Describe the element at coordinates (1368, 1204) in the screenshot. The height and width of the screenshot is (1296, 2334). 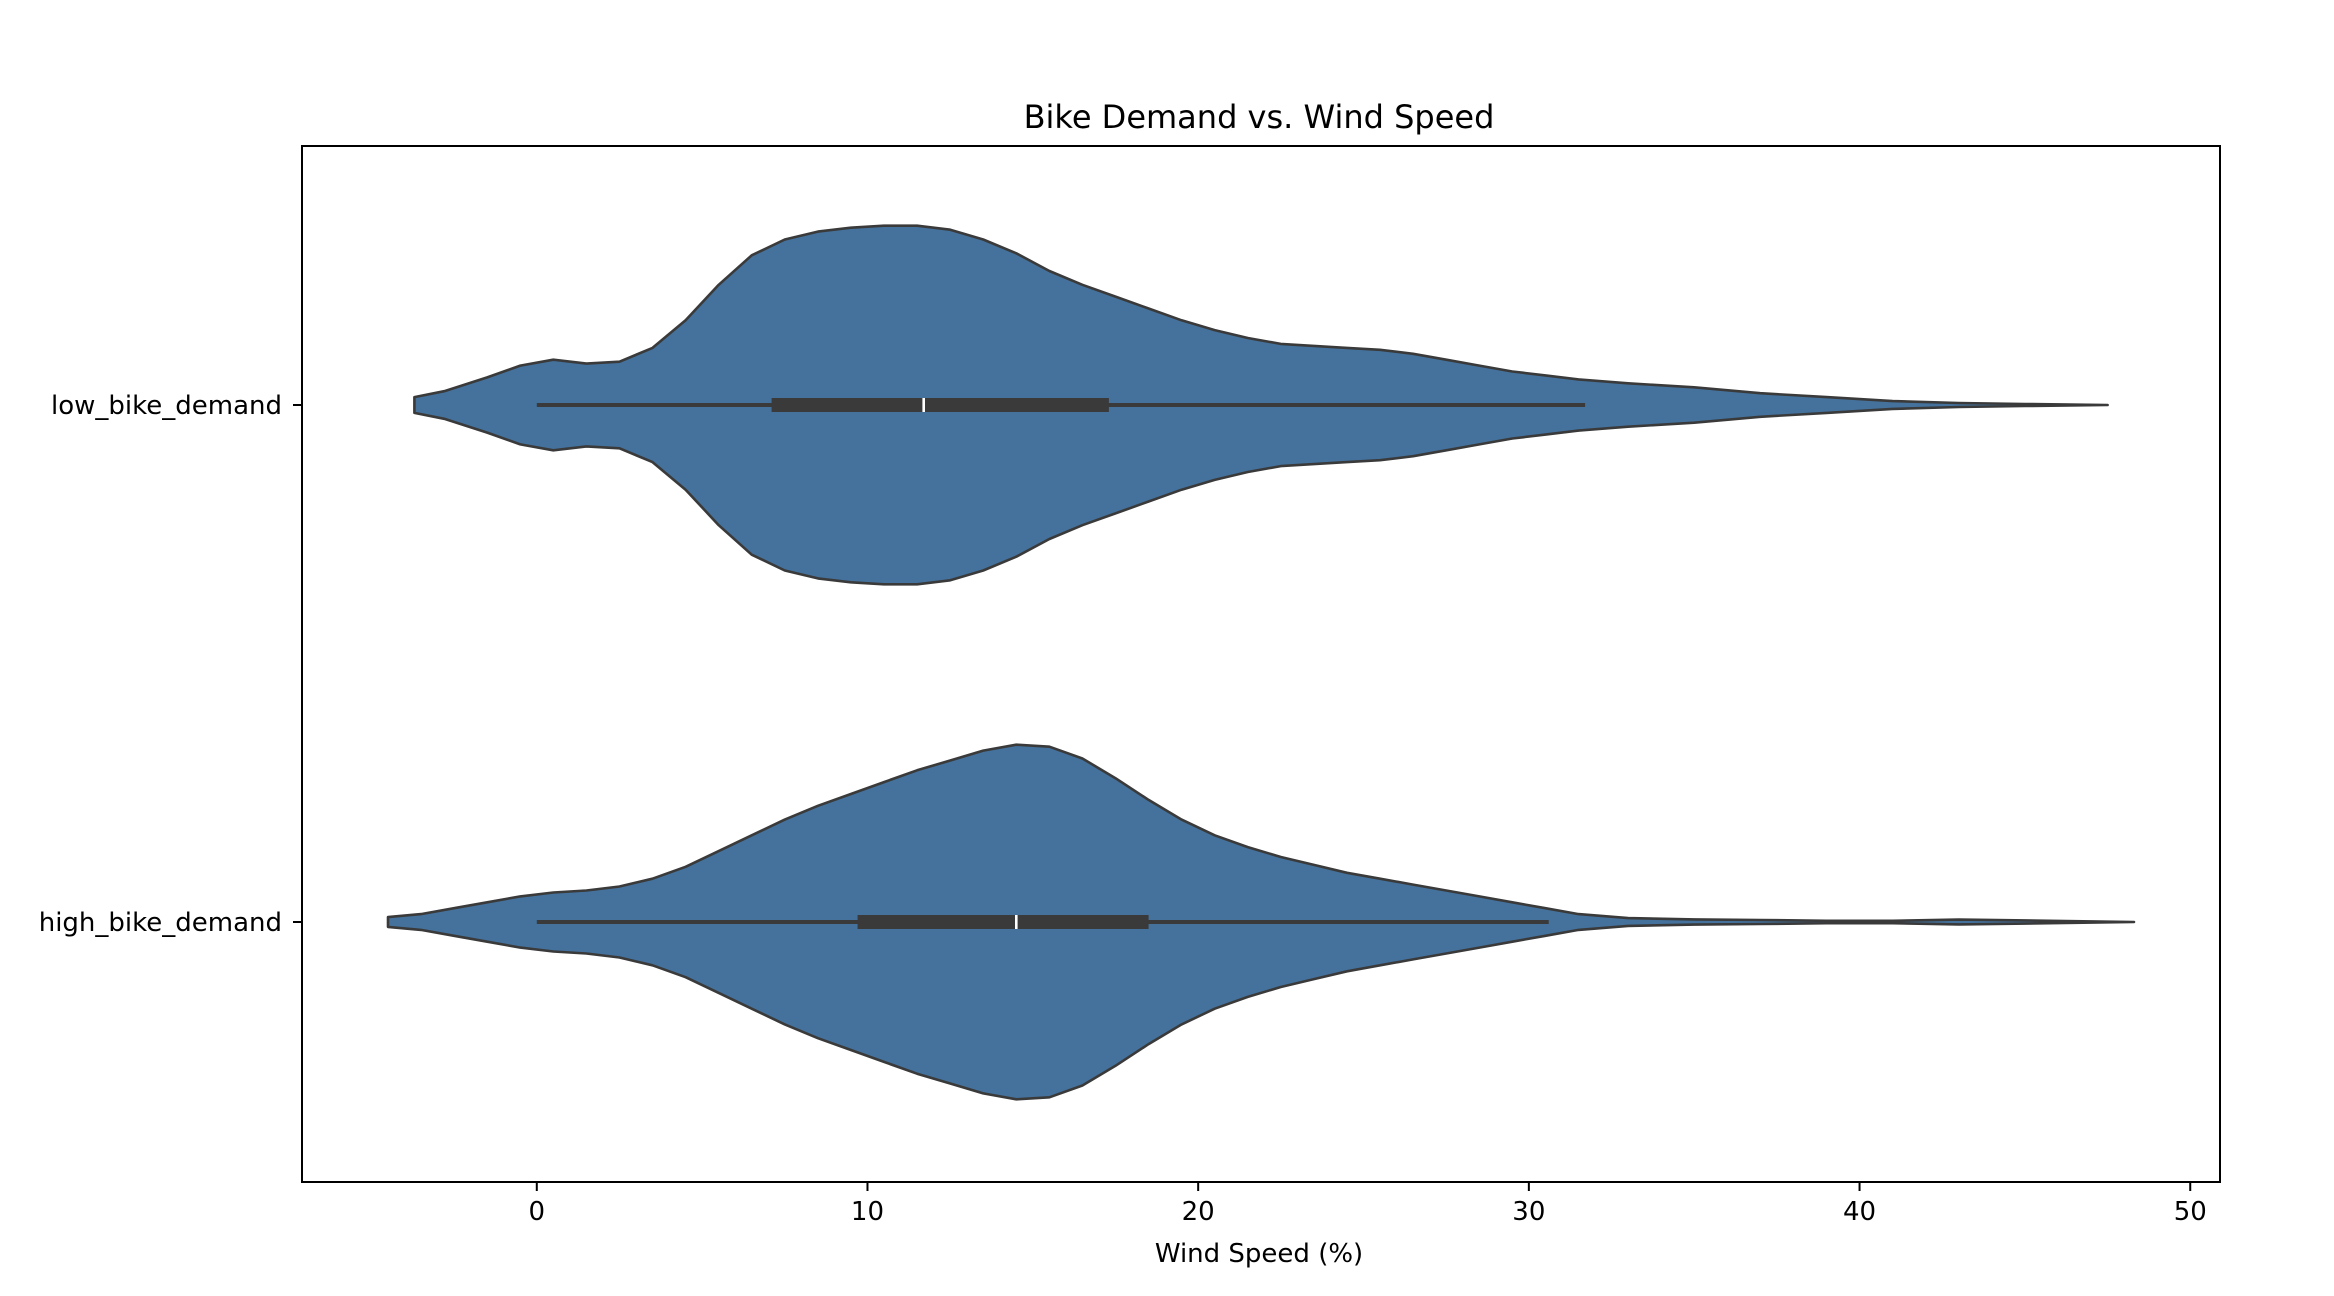
I see `x-axis: 0 10 20 30 40 50` at that location.